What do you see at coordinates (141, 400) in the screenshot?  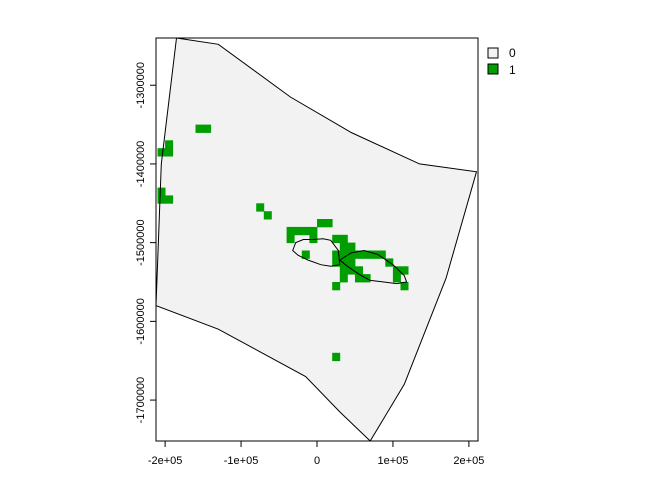 I see `y-tick-label: -1700000` at bounding box center [141, 400].